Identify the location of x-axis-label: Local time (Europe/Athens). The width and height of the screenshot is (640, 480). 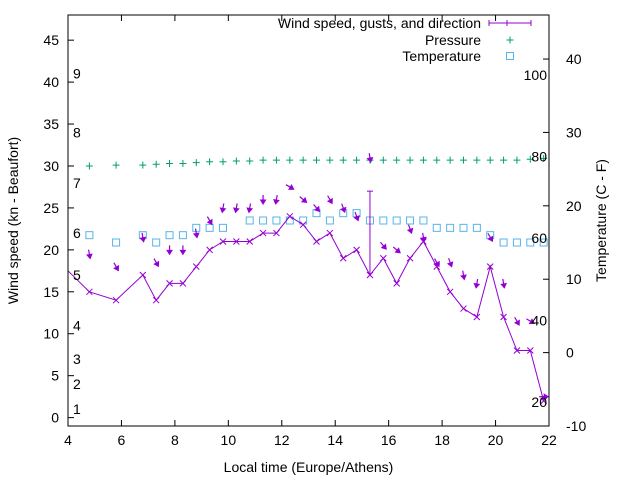
(309, 467).